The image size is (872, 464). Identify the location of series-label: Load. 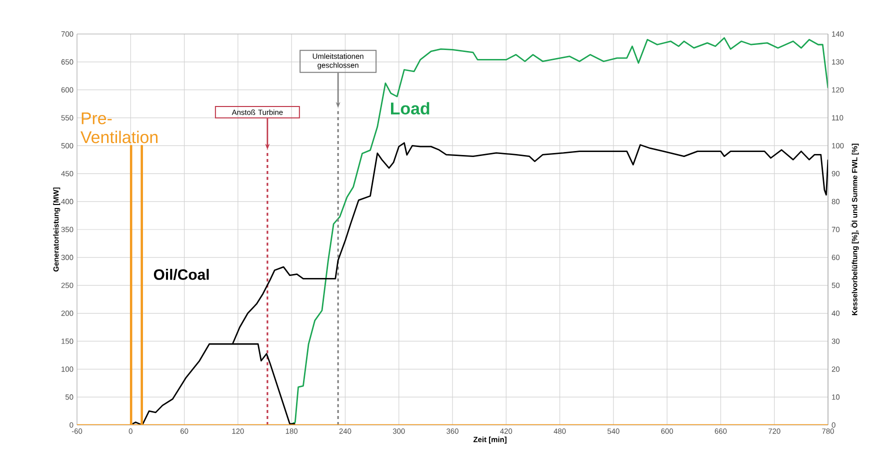
(410, 108).